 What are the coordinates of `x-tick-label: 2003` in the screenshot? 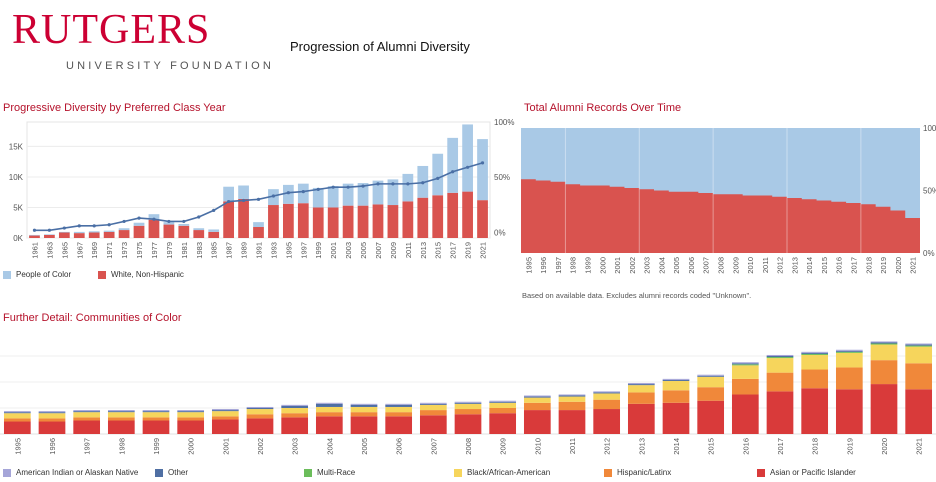 It's located at (348, 250).